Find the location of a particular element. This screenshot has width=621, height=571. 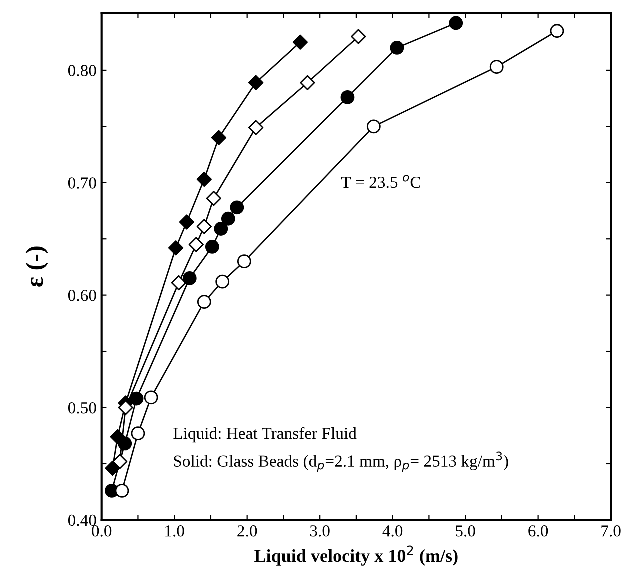

annotation: Liquid: Heat Transfer Fluid is located at coordinates (265, 435).